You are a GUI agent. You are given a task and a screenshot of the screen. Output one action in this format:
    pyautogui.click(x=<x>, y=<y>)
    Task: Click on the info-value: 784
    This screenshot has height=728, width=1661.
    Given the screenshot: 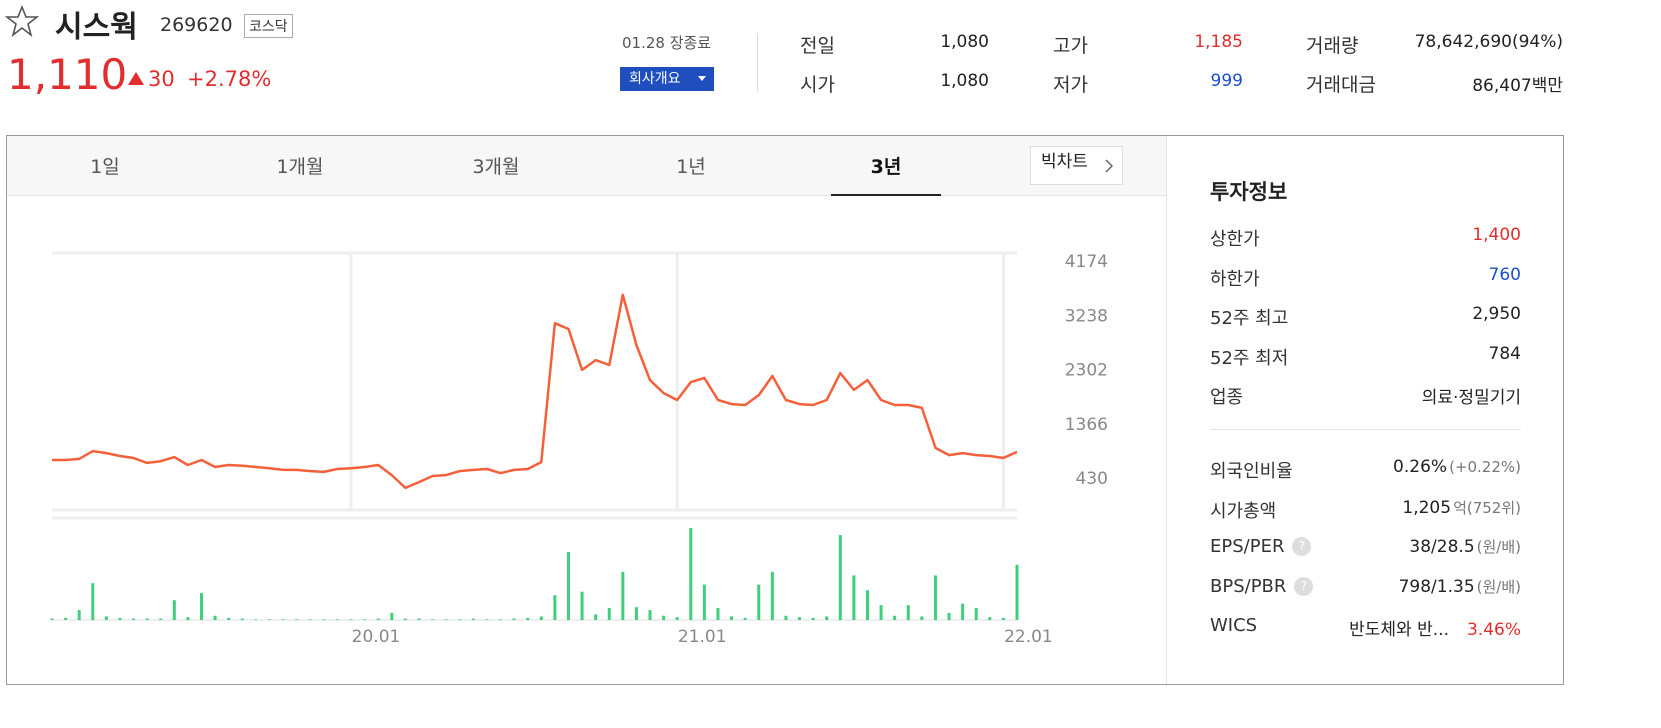 What is the action you would take?
    pyautogui.click(x=1505, y=354)
    